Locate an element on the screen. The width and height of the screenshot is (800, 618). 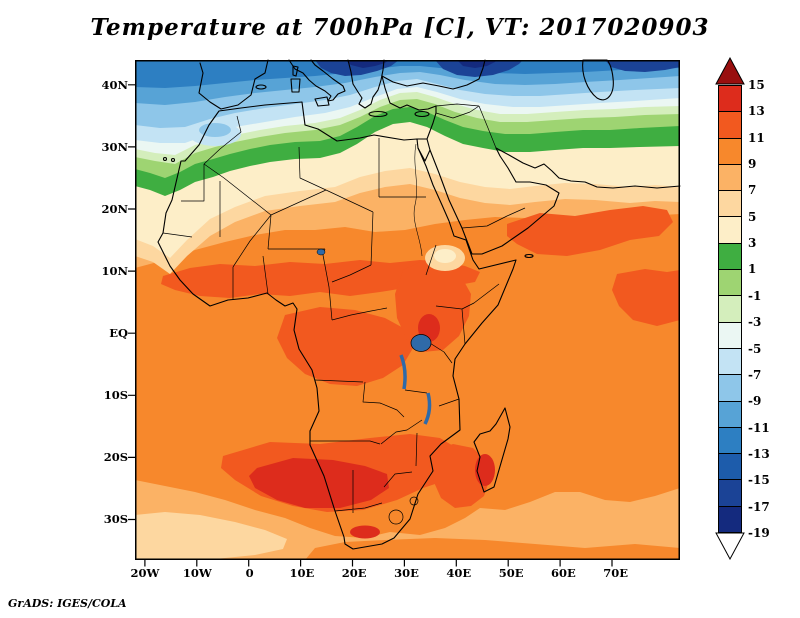
lon-tick-label: 20E is located at coordinates (354, 573).